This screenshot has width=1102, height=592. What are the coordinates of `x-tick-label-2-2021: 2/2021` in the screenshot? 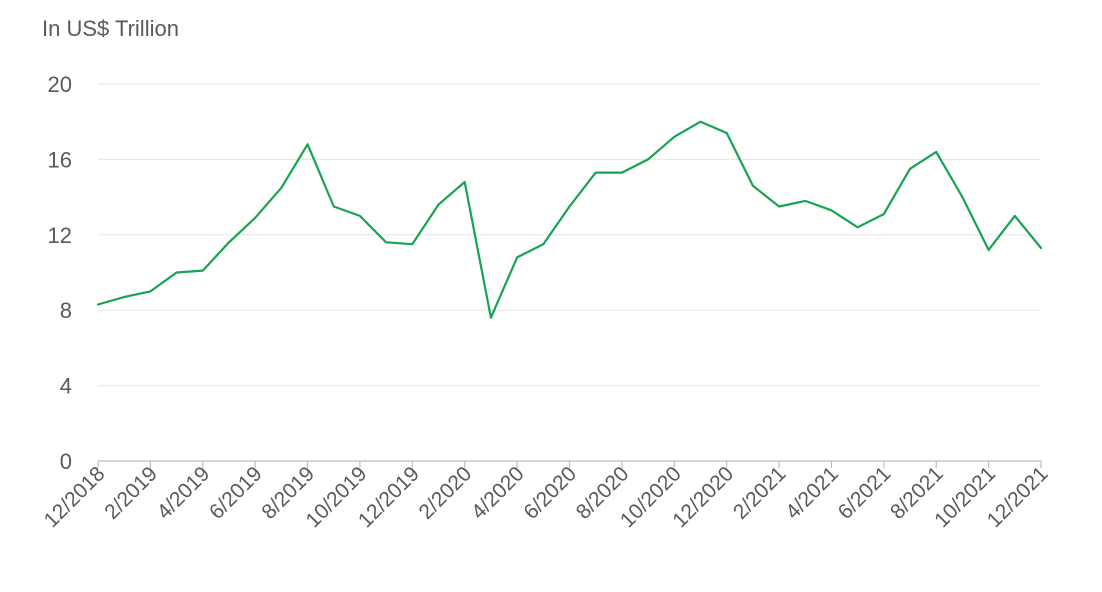 It's located at (760, 493).